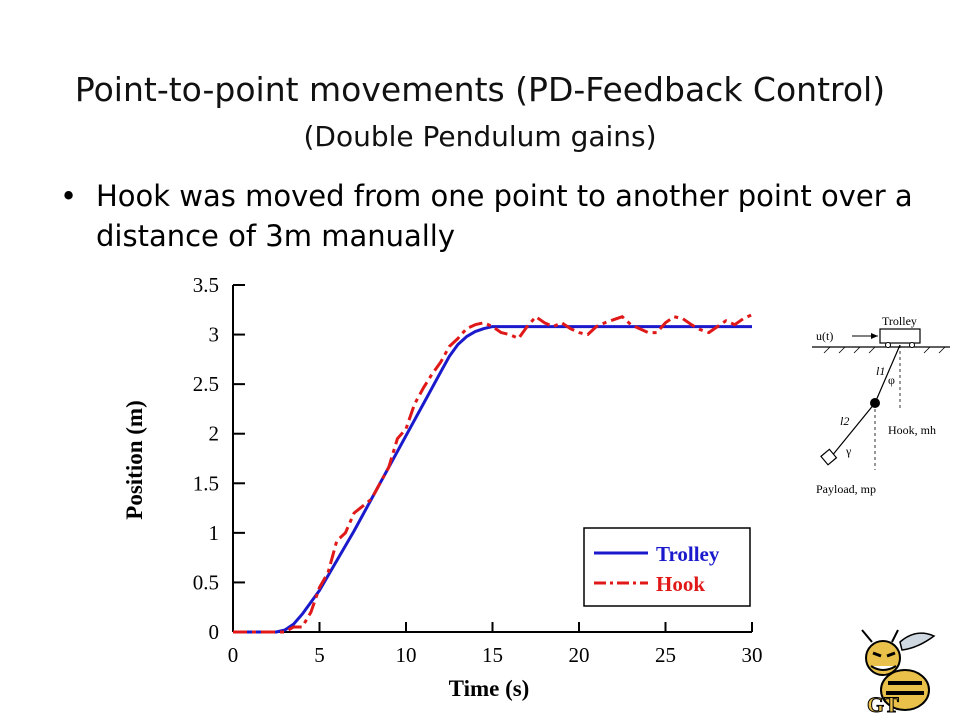 This screenshot has width=960, height=720. Describe the element at coordinates (206, 483) in the screenshot. I see `y-tick-label: 1.5` at that location.